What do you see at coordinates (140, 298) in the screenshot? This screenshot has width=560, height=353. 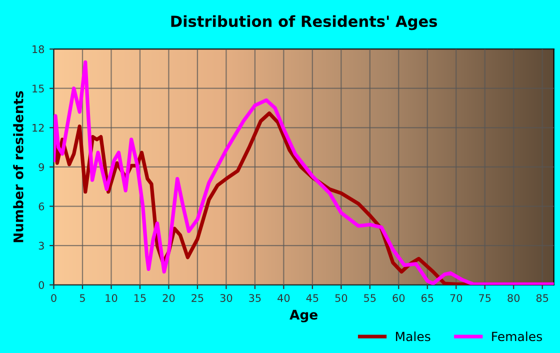 I see `x-tick-label: 15` at bounding box center [140, 298].